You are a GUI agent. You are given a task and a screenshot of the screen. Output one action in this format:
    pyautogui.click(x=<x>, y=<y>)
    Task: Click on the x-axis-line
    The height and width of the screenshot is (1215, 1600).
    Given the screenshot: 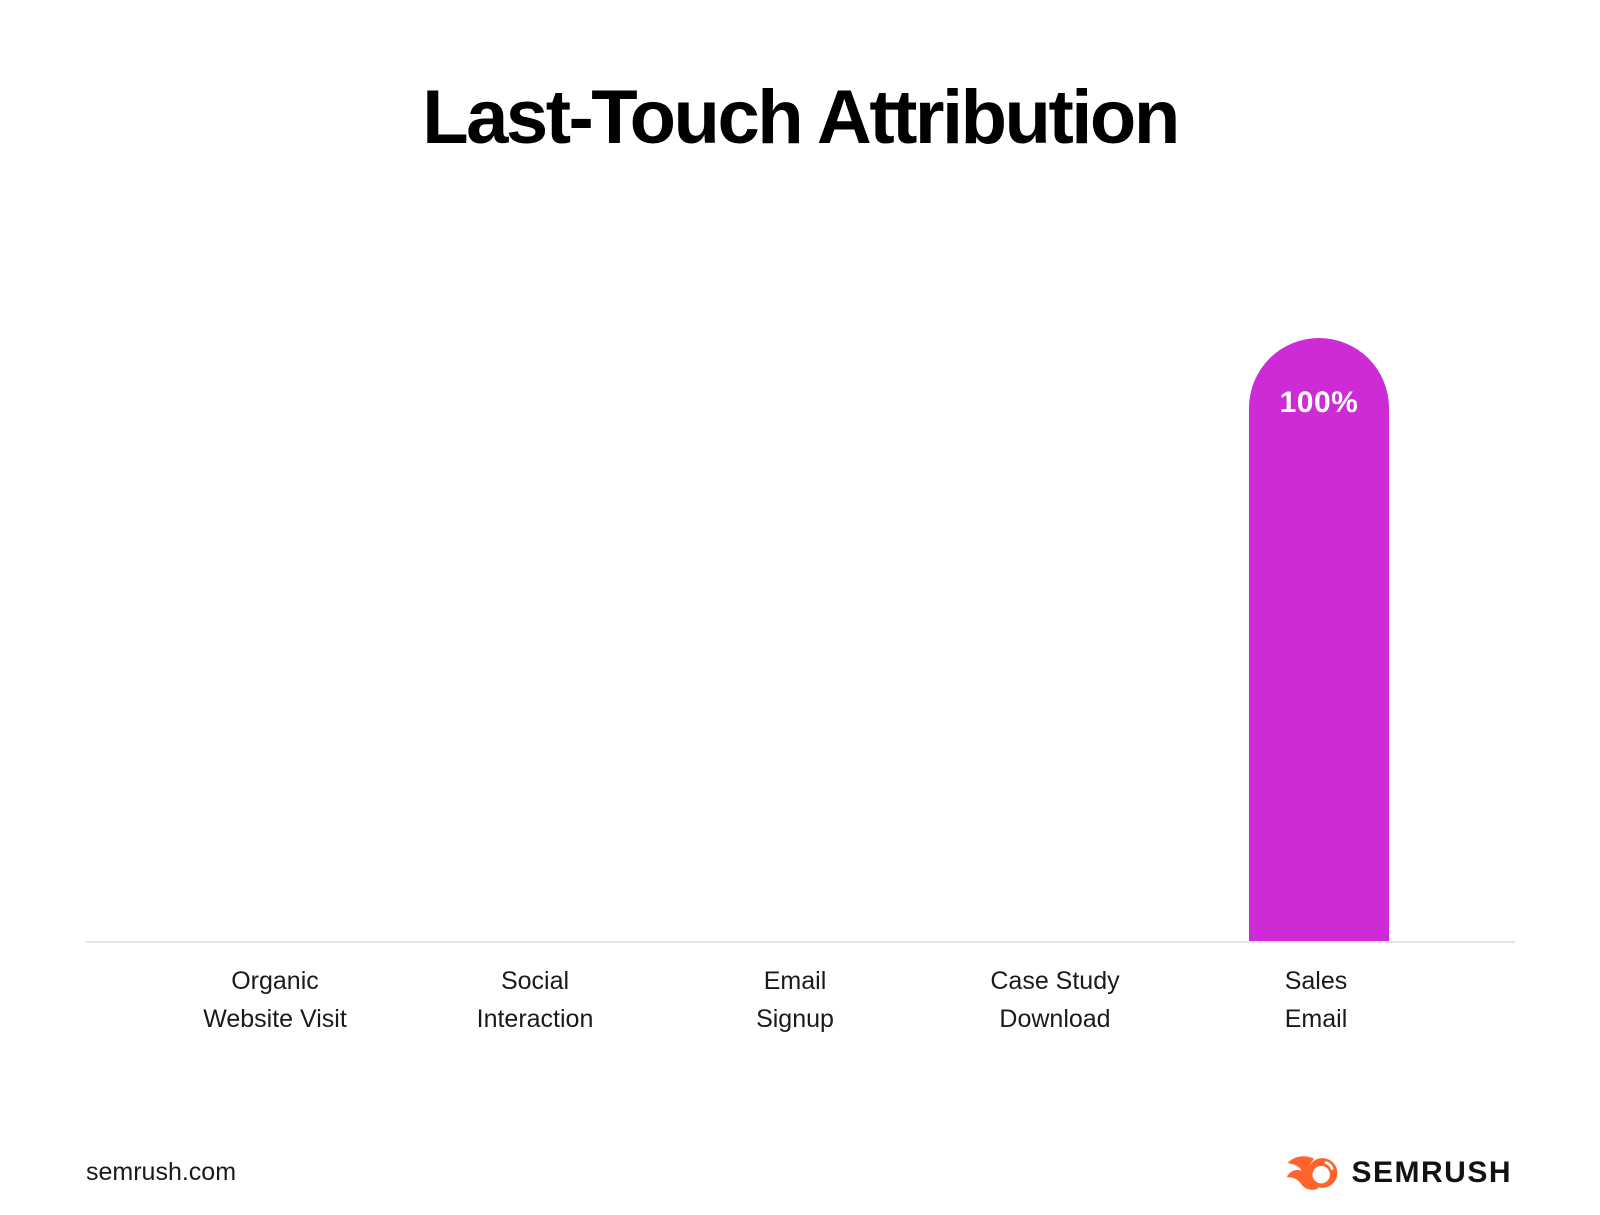 What is the action you would take?
    pyautogui.click(x=800, y=942)
    